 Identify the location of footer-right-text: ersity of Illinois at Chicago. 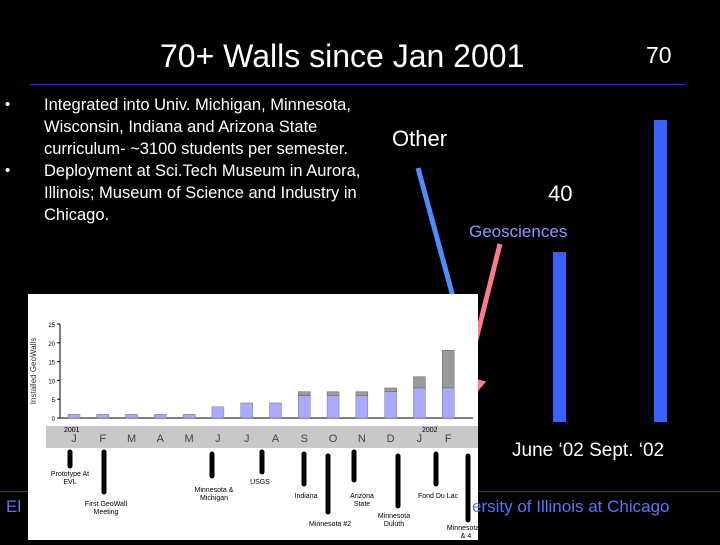
(571, 506).